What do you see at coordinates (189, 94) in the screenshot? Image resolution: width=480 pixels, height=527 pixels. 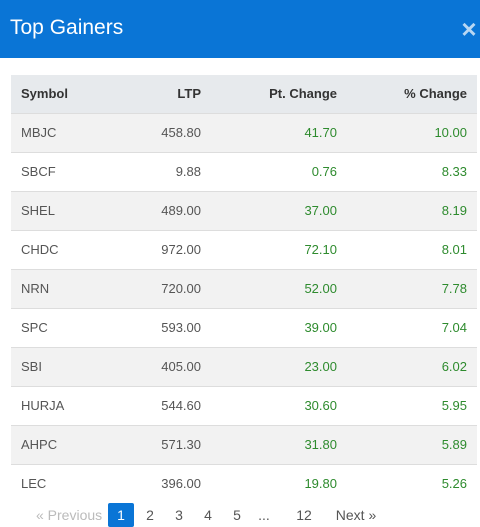 I see `column-header-ltp: LTP` at bounding box center [189, 94].